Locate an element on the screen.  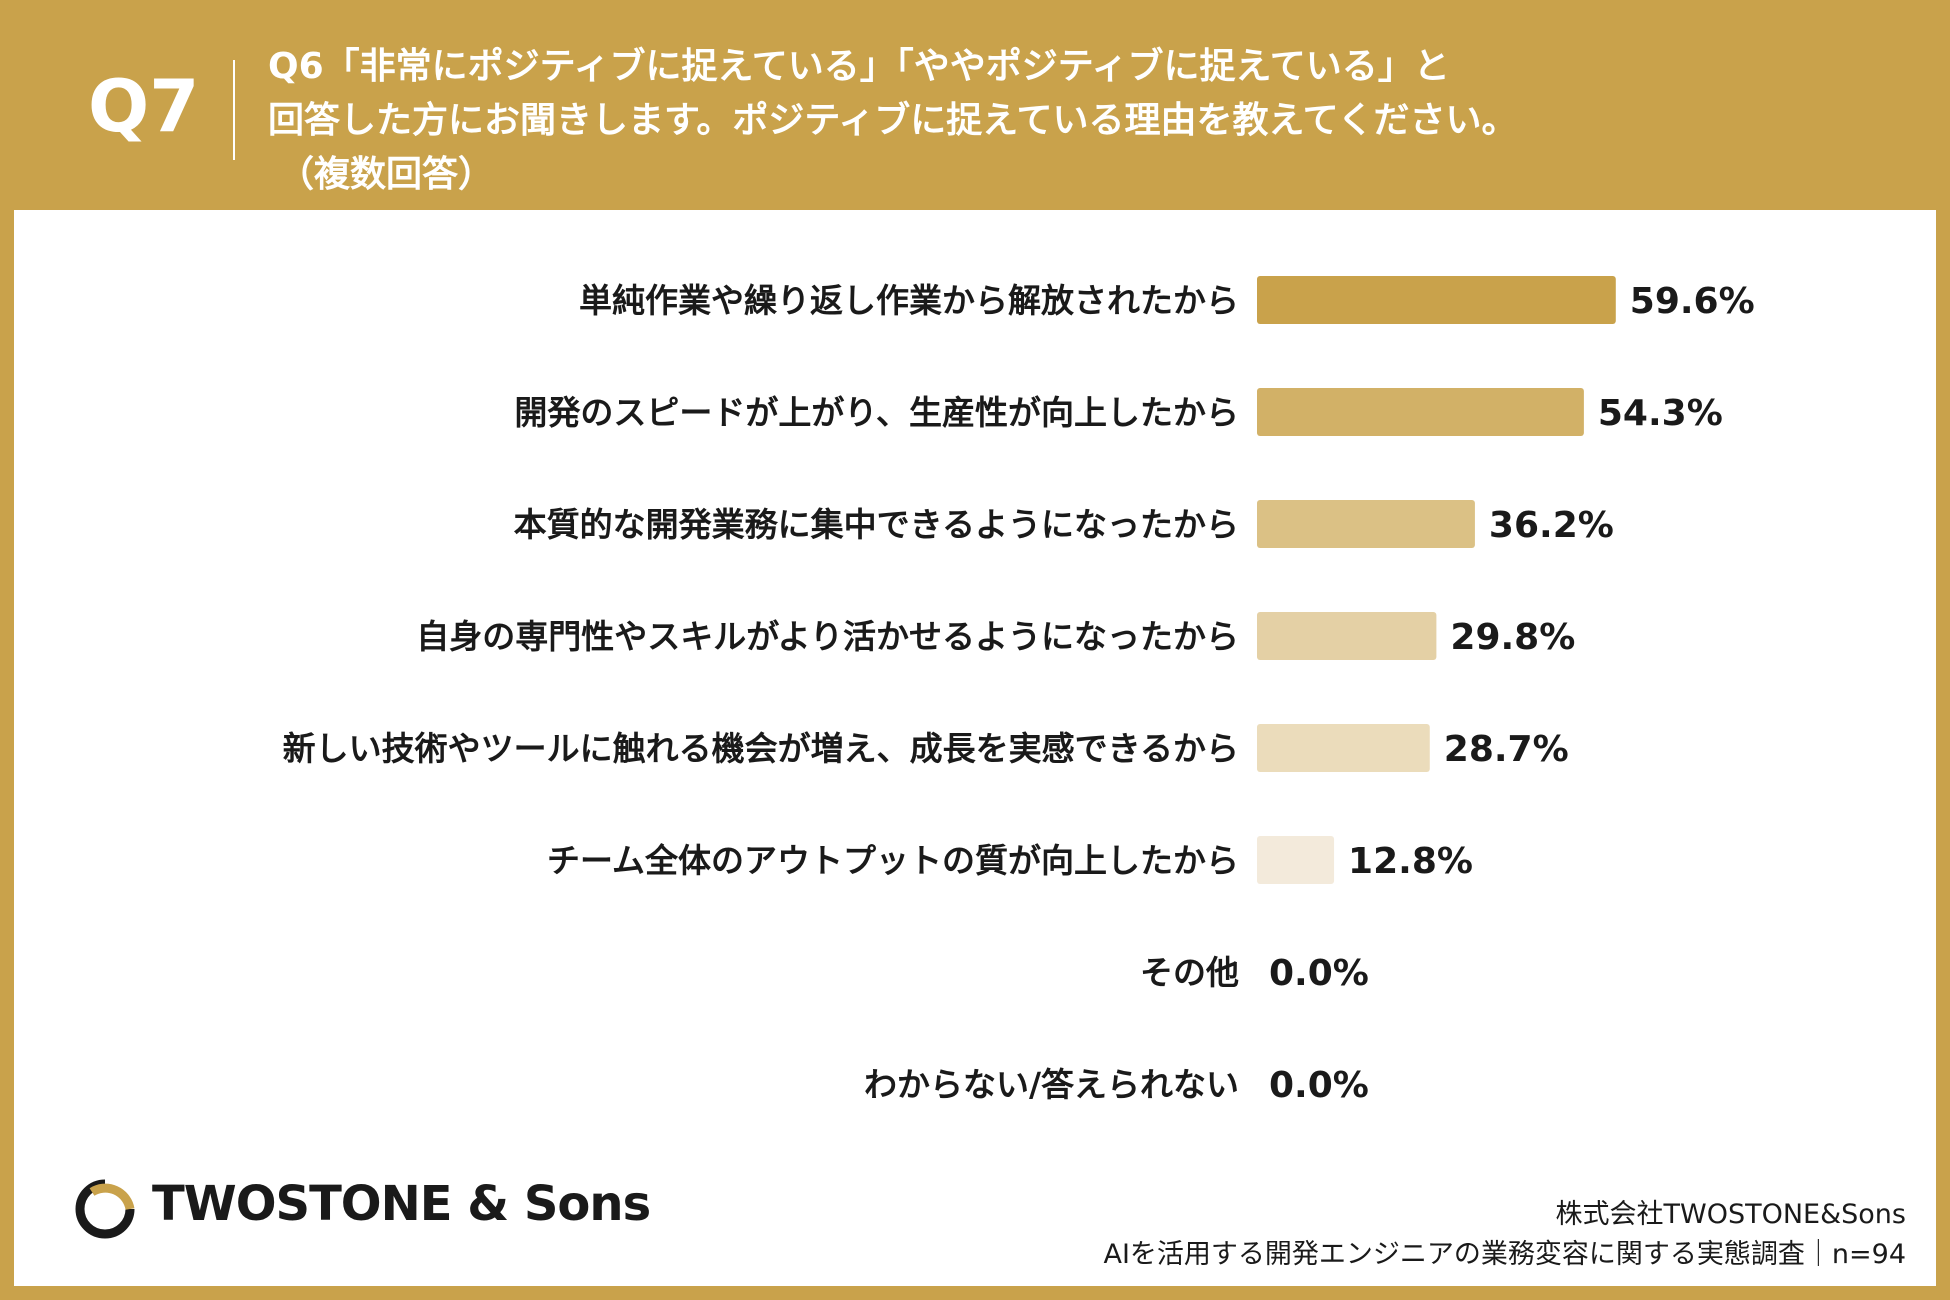
ring-logo-icon is located at coordinates (105, 1209).